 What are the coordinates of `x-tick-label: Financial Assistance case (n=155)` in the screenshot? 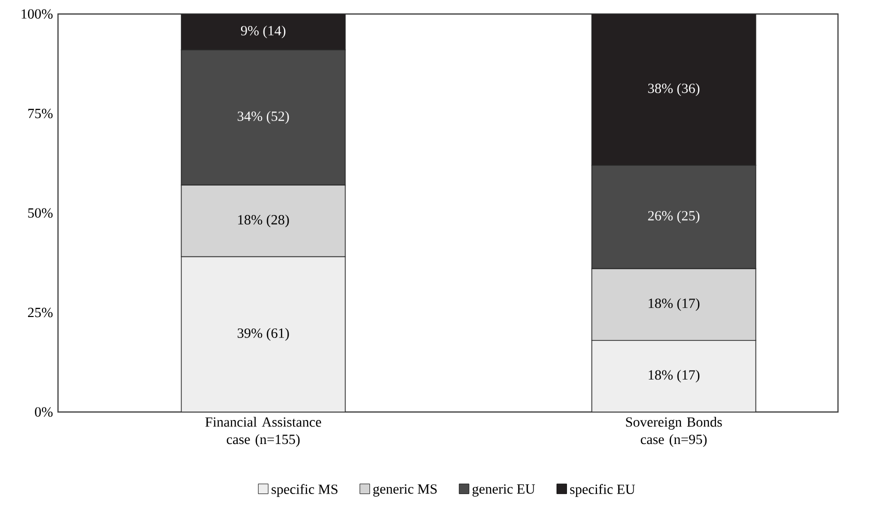 It's located at (263, 431).